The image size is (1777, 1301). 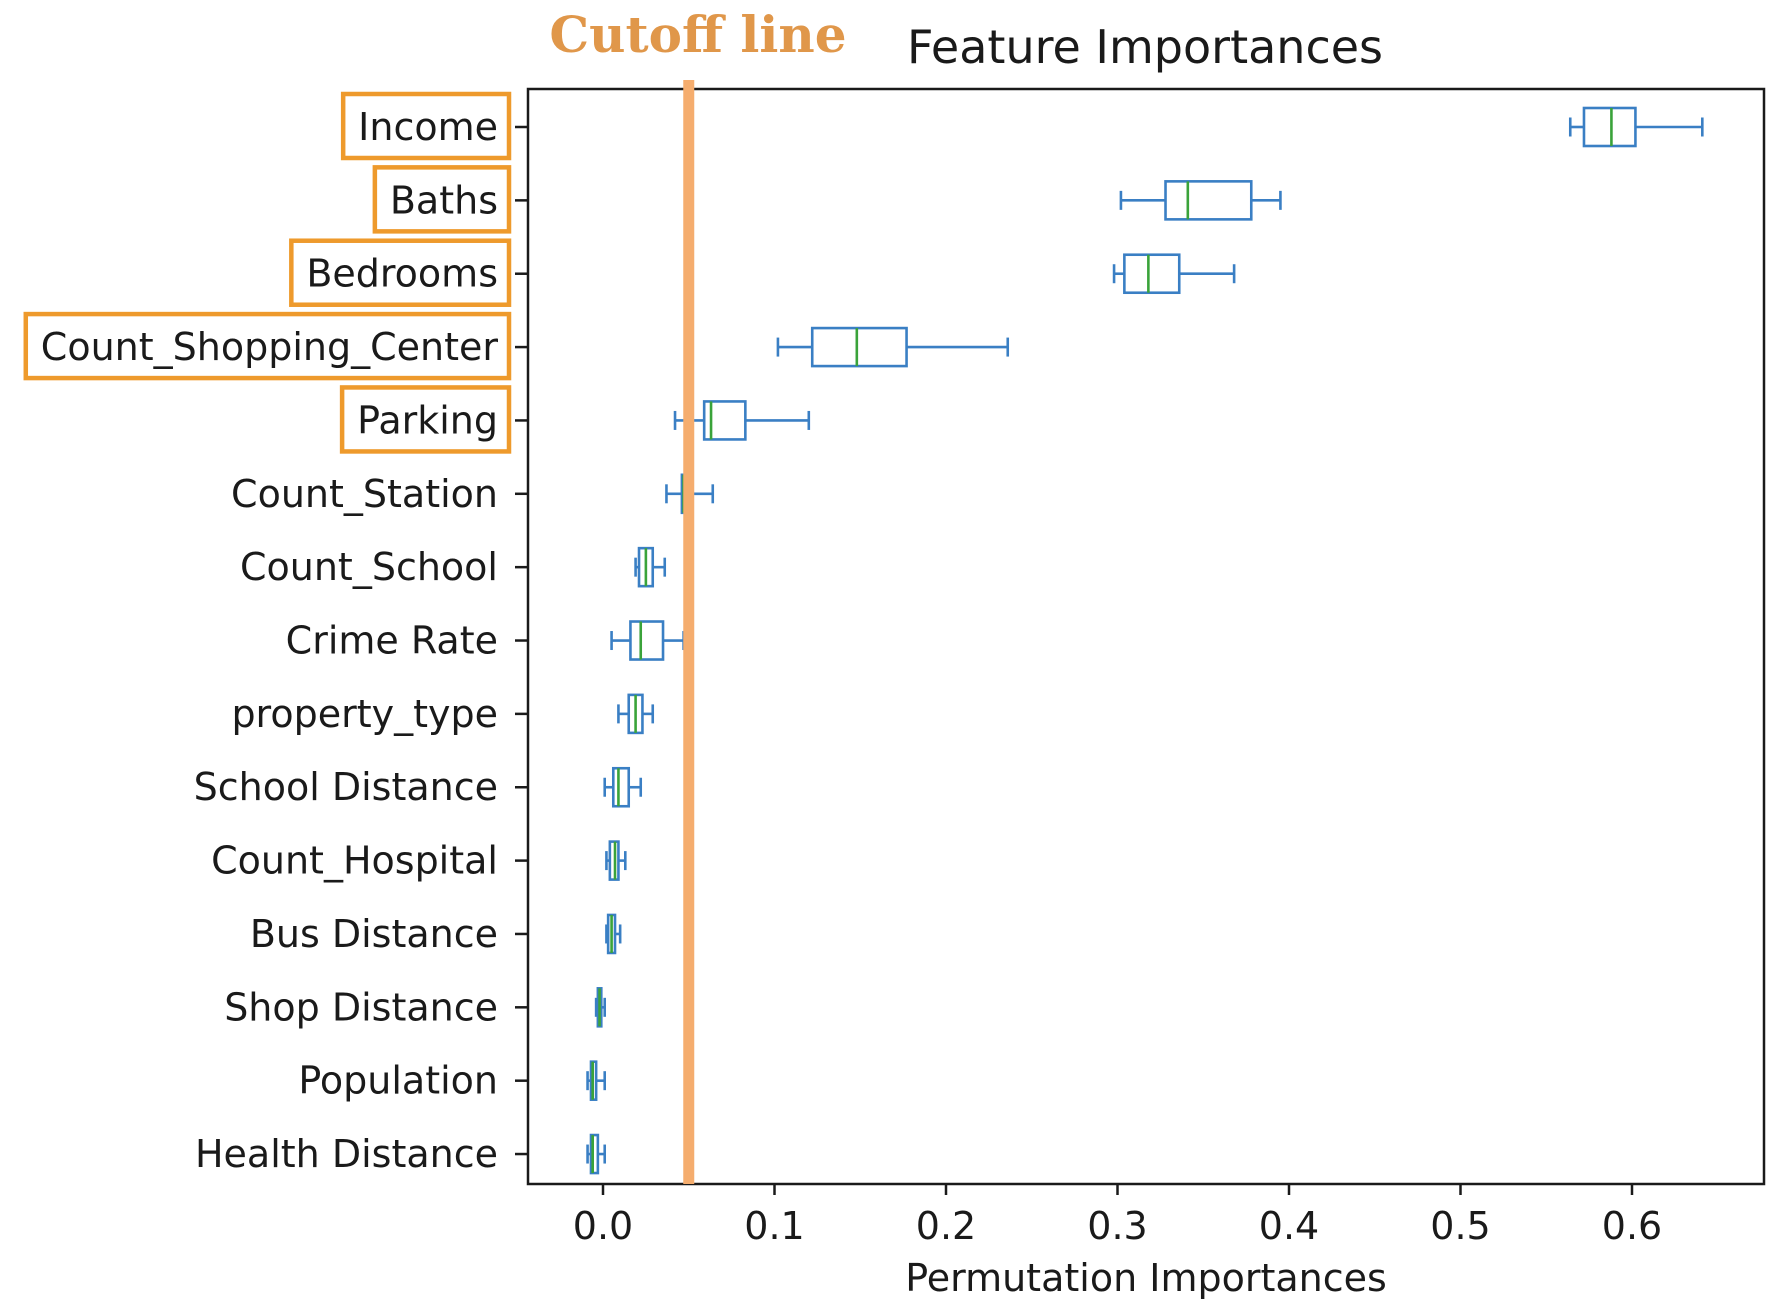 I want to click on x-tick-label: 0.0, so click(x=603, y=1226).